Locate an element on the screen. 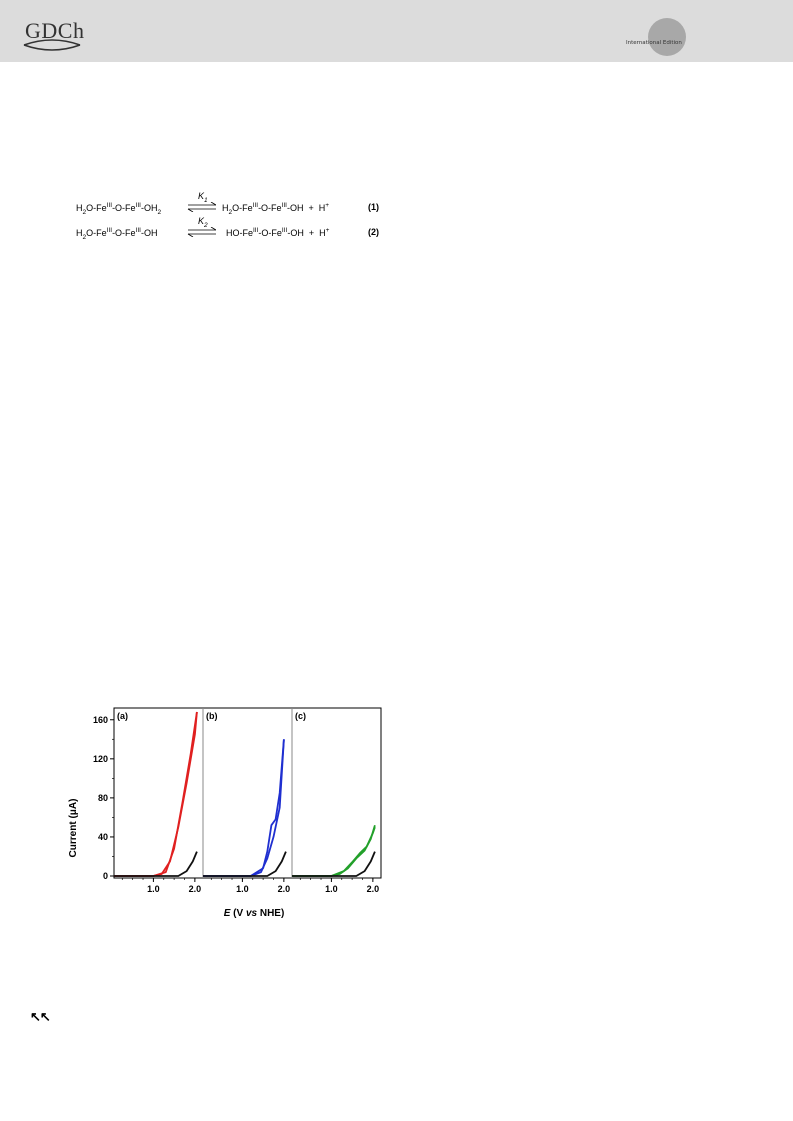 This screenshot has height=1121, width=793. equation-2-left: H2O-FeIII-O-FeIII-OH is located at coordinates (117, 234).